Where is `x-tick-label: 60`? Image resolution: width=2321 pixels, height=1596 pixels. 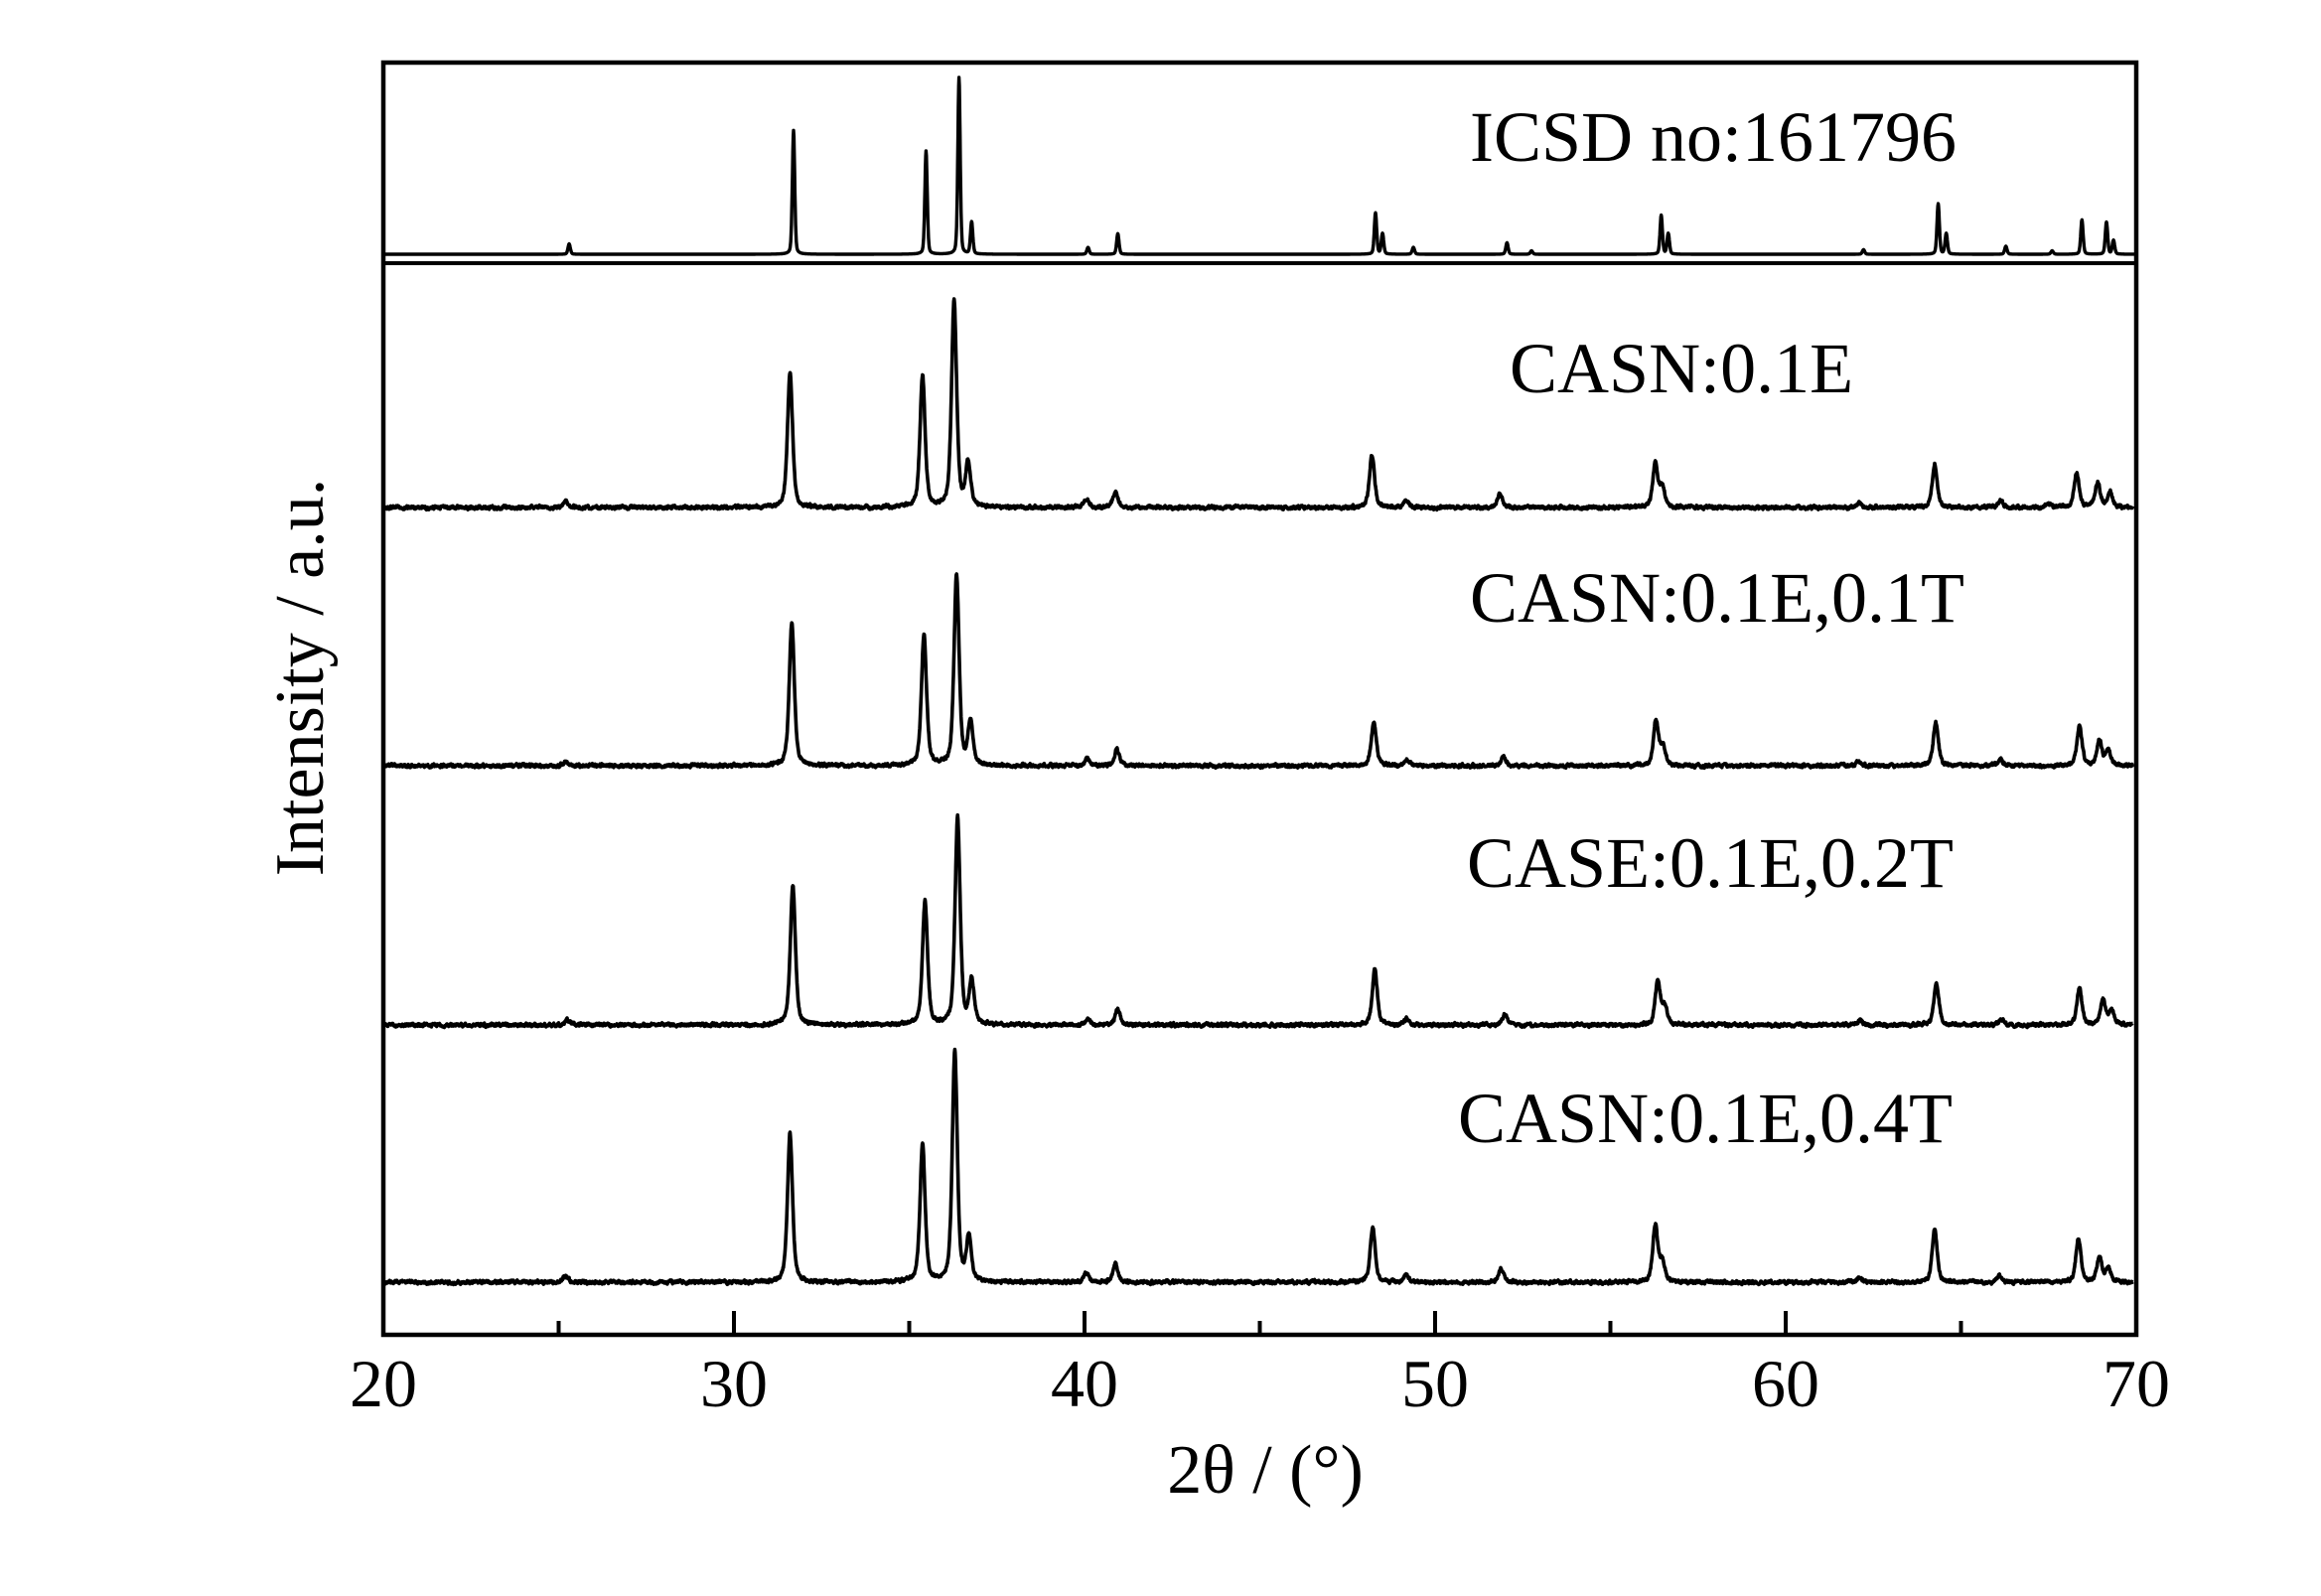 x-tick-label: 60 is located at coordinates (1785, 1384).